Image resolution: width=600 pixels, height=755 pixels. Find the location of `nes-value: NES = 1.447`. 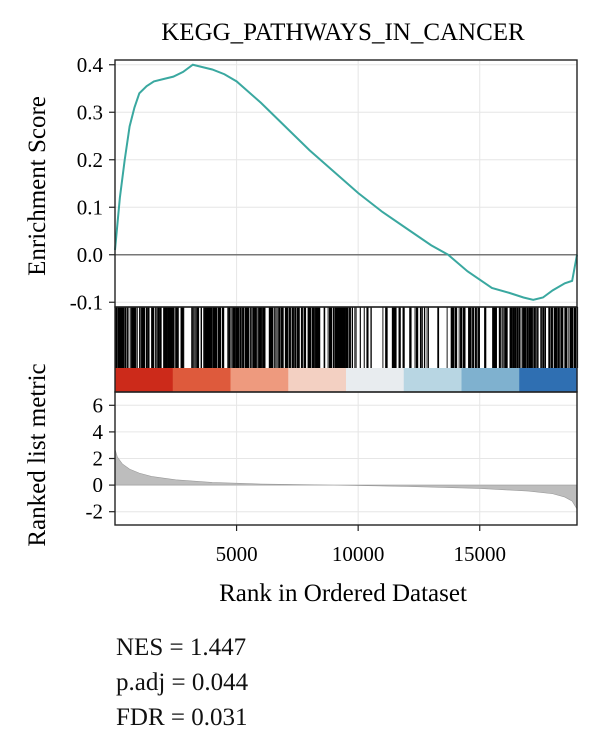

nes-value: NES = 1.447 is located at coordinates (181, 647).